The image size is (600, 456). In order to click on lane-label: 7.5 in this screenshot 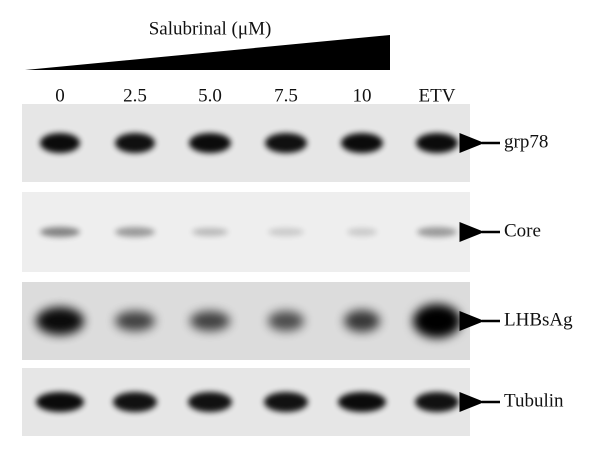, I will do `click(286, 95)`.